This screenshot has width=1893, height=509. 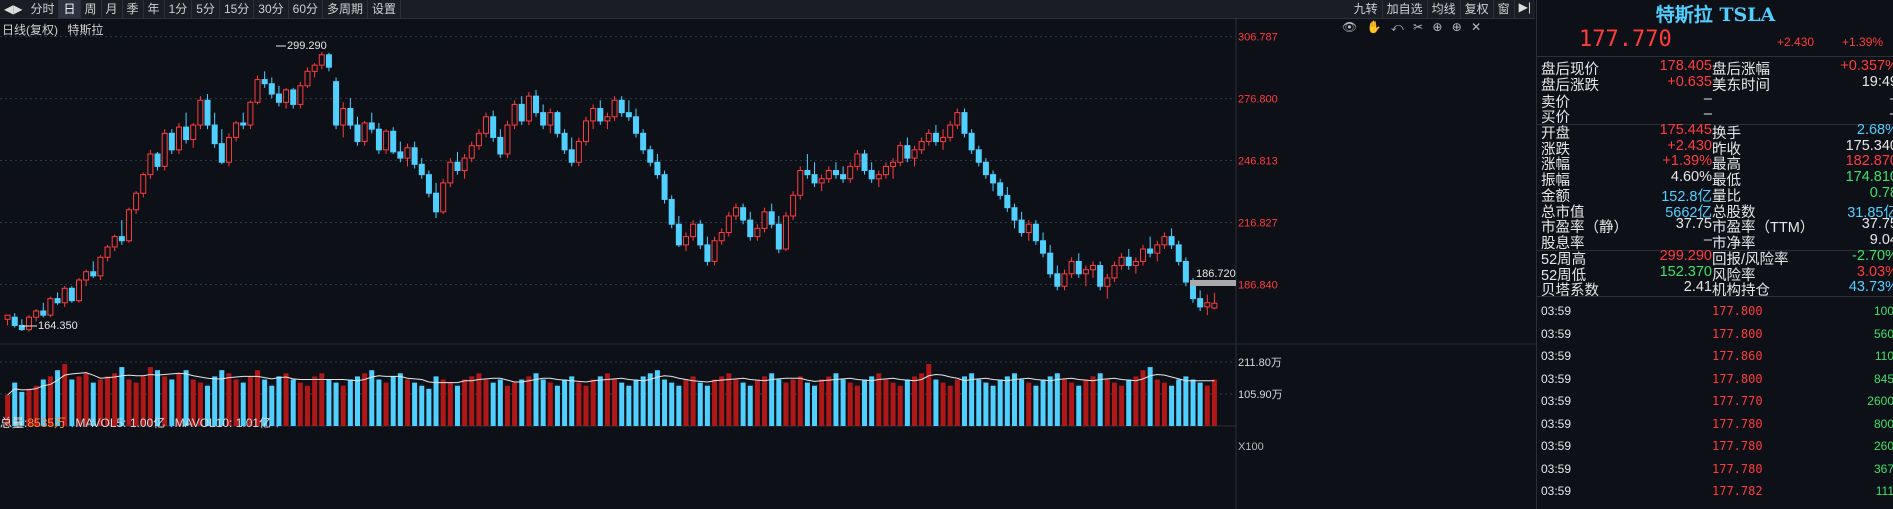 What do you see at coordinates (1685, 130) in the screenshot?
I see `quote-value: 175.445` at bounding box center [1685, 130].